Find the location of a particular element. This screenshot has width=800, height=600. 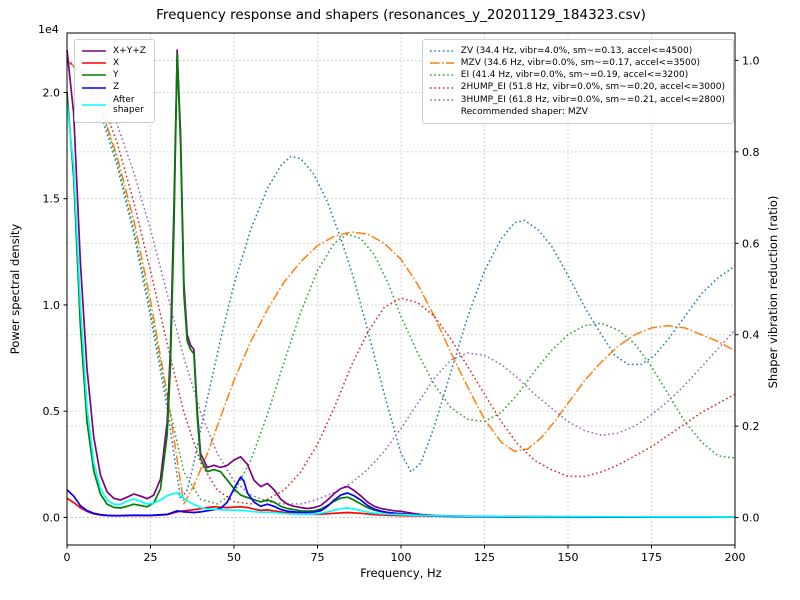

psd-legend: X+Y+Z X Y Z After shaper is located at coordinates (114, 81).